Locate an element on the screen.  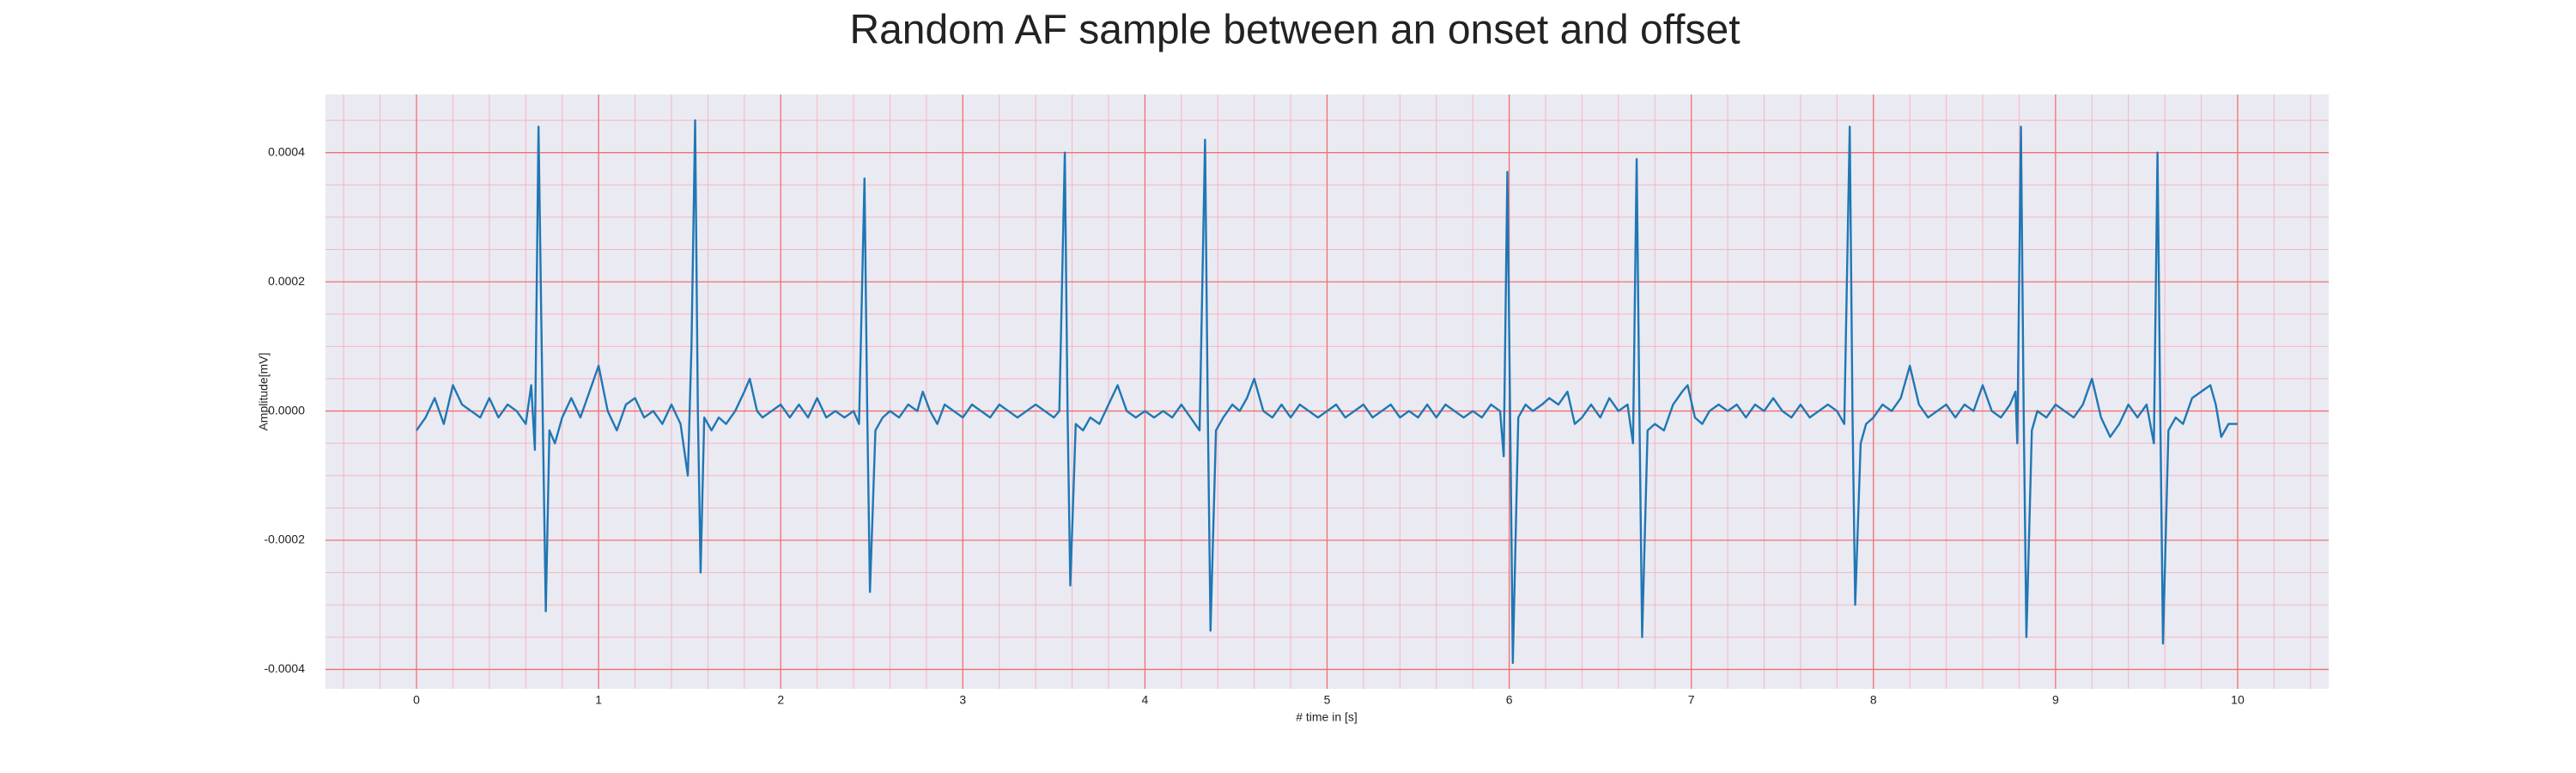
y-tick-label: -0.0002 is located at coordinates (285, 539).